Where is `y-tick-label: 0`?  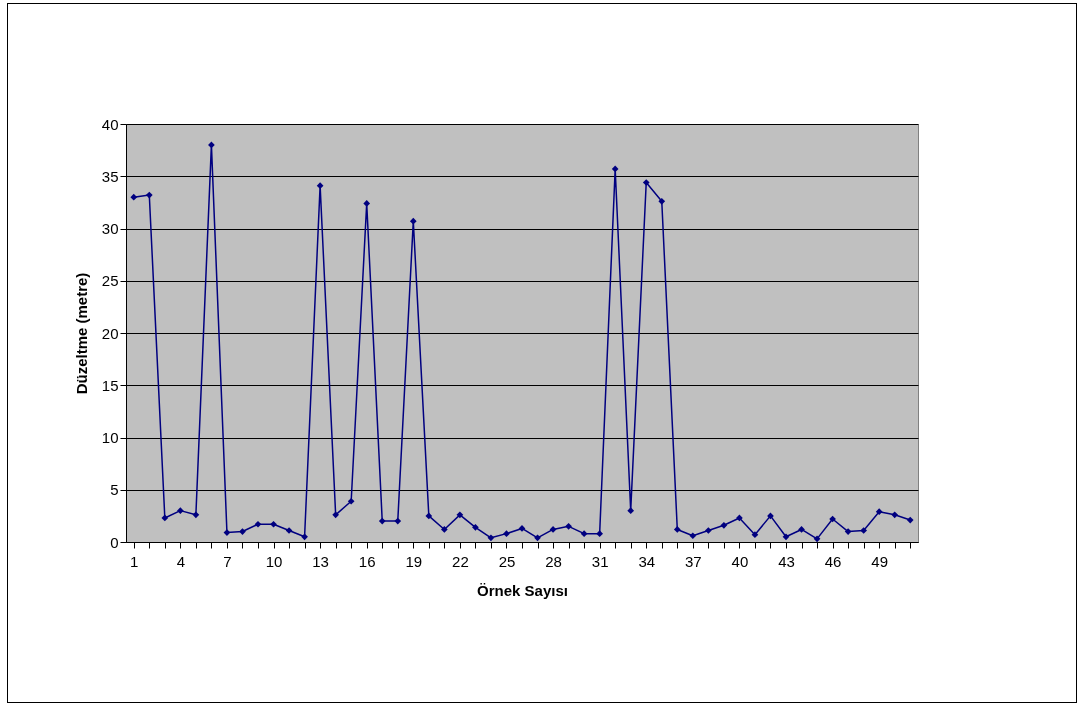
y-tick-label: 0 is located at coordinates (114, 542).